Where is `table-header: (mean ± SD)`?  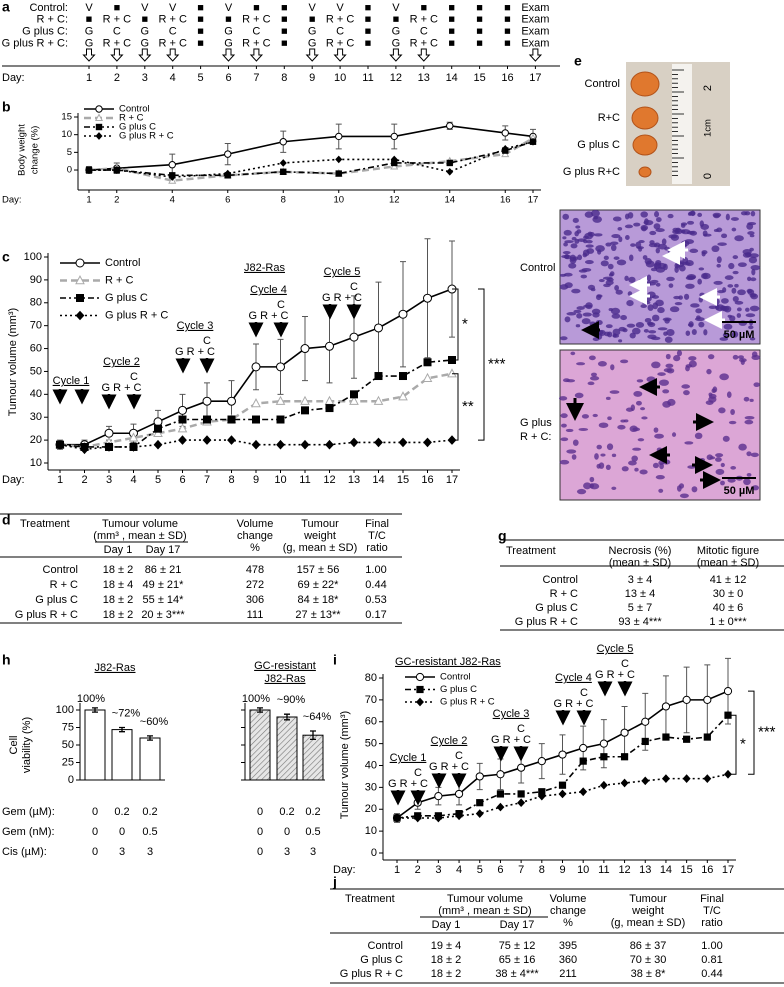 table-header: (mean ± SD) is located at coordinates (640, 563).